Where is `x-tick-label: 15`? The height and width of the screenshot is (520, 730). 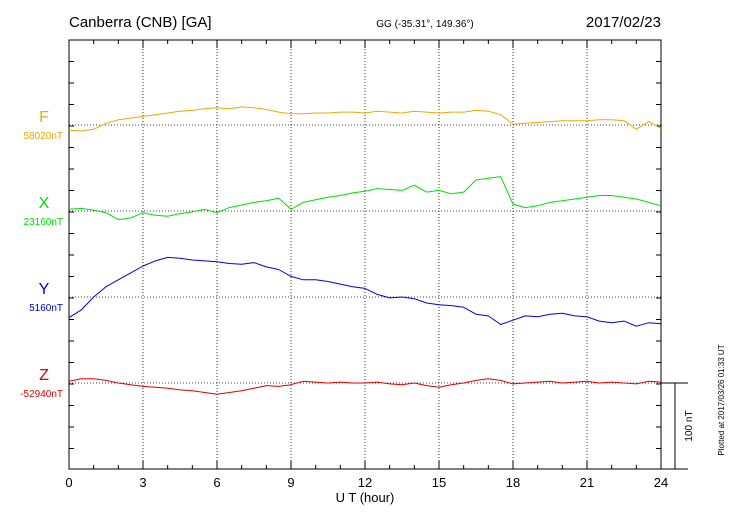 x-tick-label: 15 is located at coordinates (439, 482).